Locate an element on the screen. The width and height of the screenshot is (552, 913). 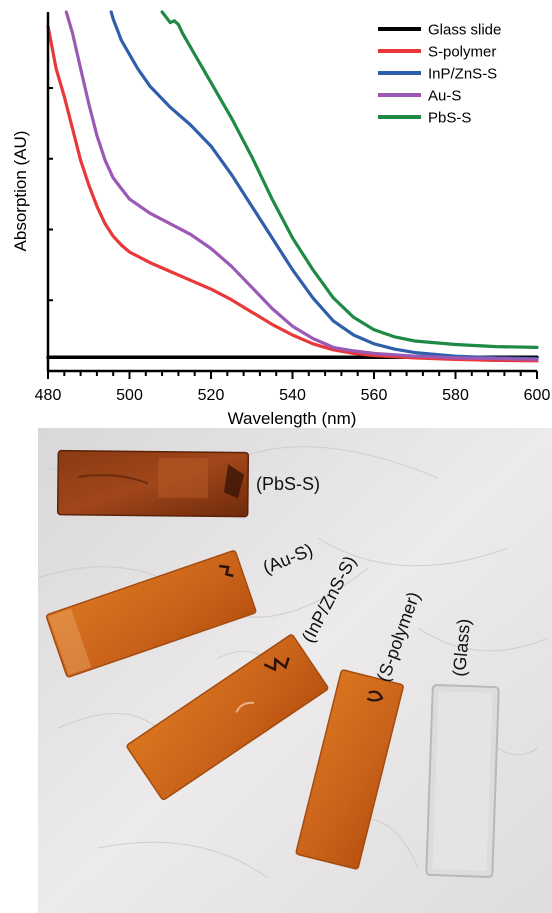
legend-label: PbS-S is located at coordinates (449, 118).